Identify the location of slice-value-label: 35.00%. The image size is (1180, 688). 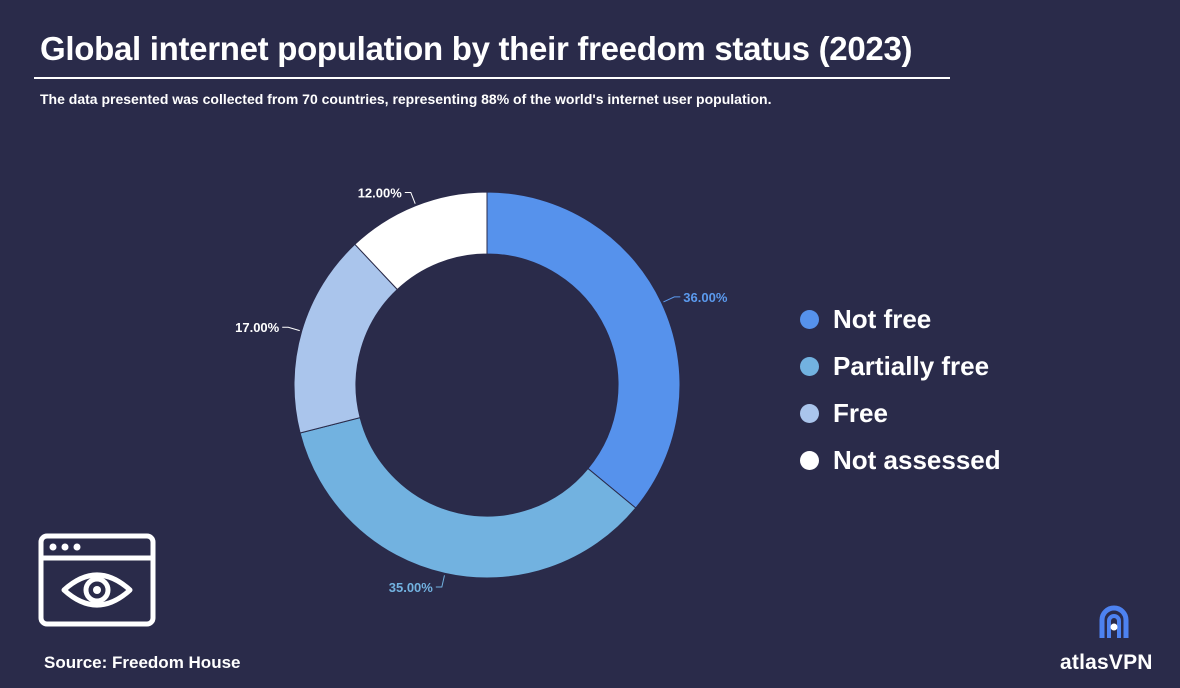
(411, 587).